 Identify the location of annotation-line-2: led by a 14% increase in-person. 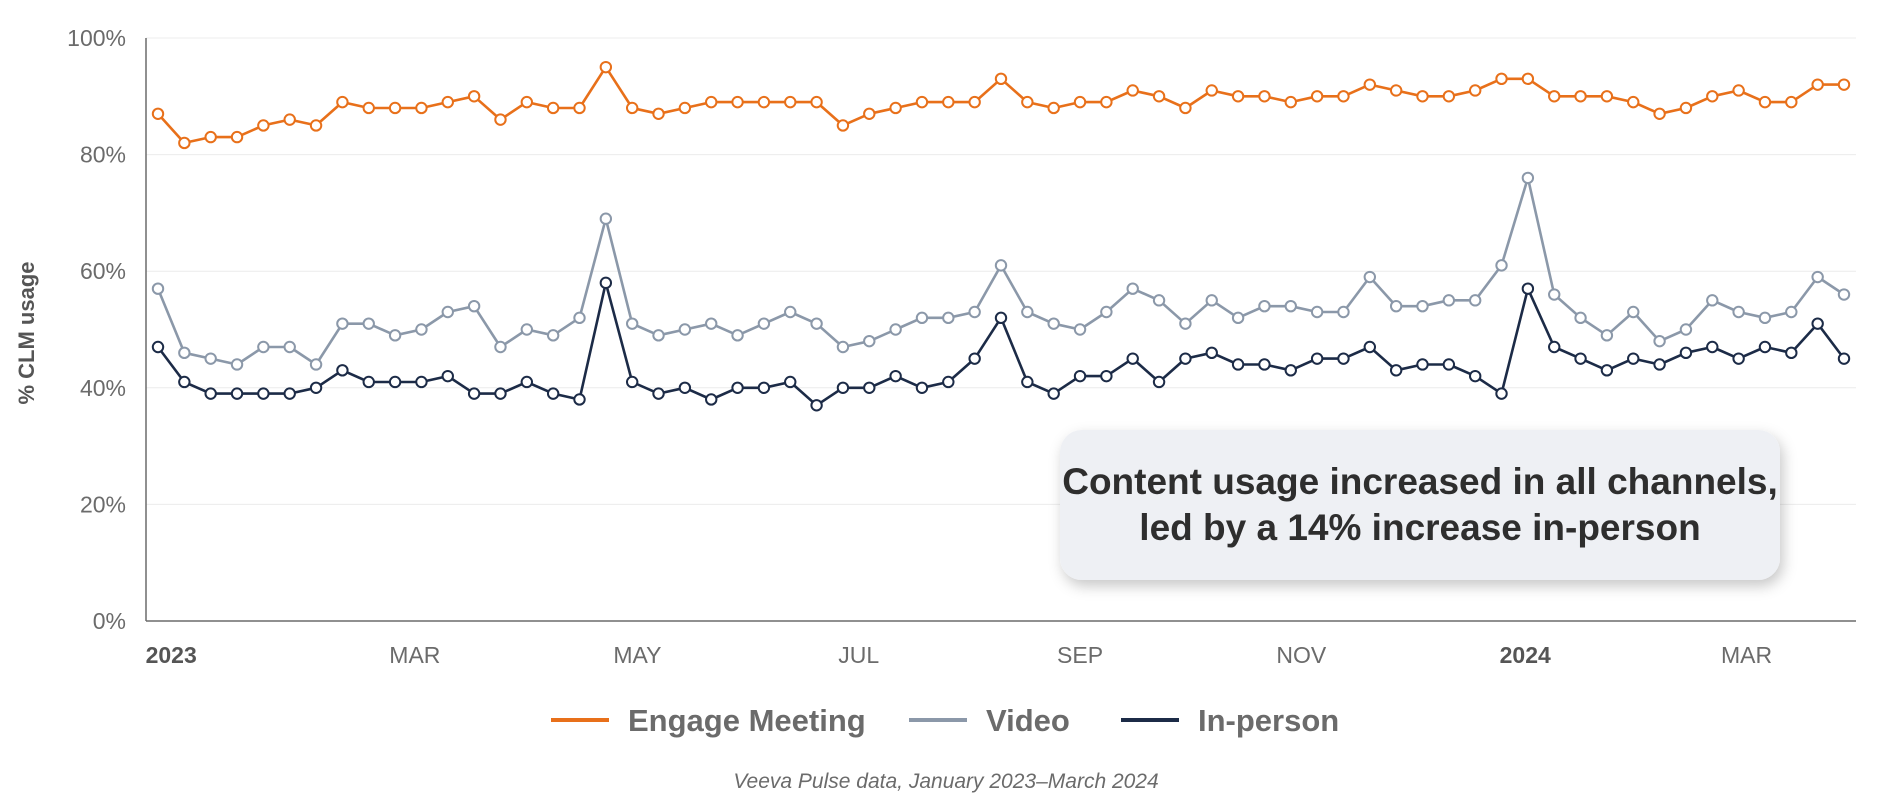
(1419, 527).